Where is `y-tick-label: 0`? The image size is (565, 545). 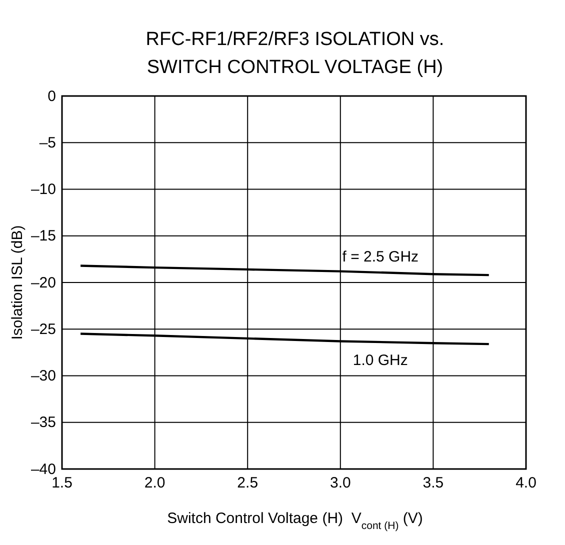
y-tick-label: 0 is located at coordinates (52, 96).